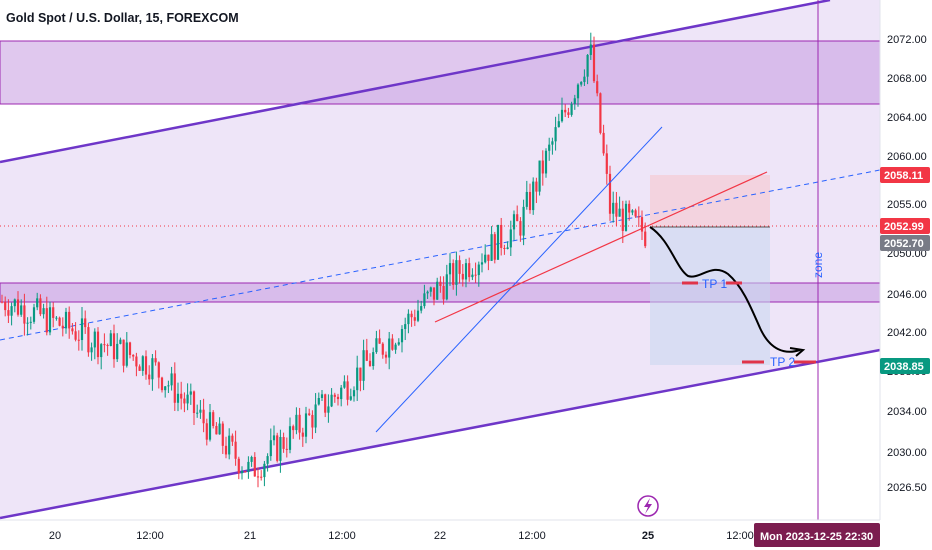 The width and height of the screenshot is (932, 550). I want to click on x-tick-label: 22, so click(440, 536).